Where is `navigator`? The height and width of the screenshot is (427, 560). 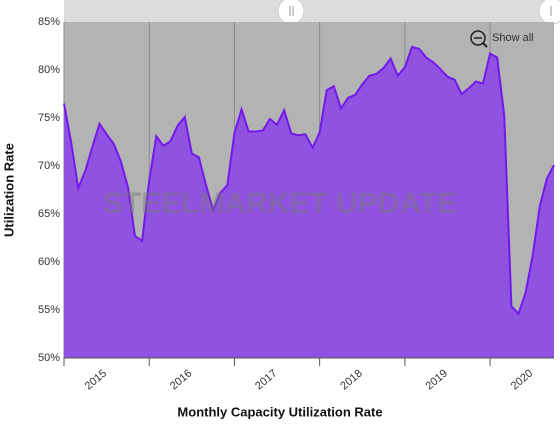 navigator is located at coordinates (309, 11).